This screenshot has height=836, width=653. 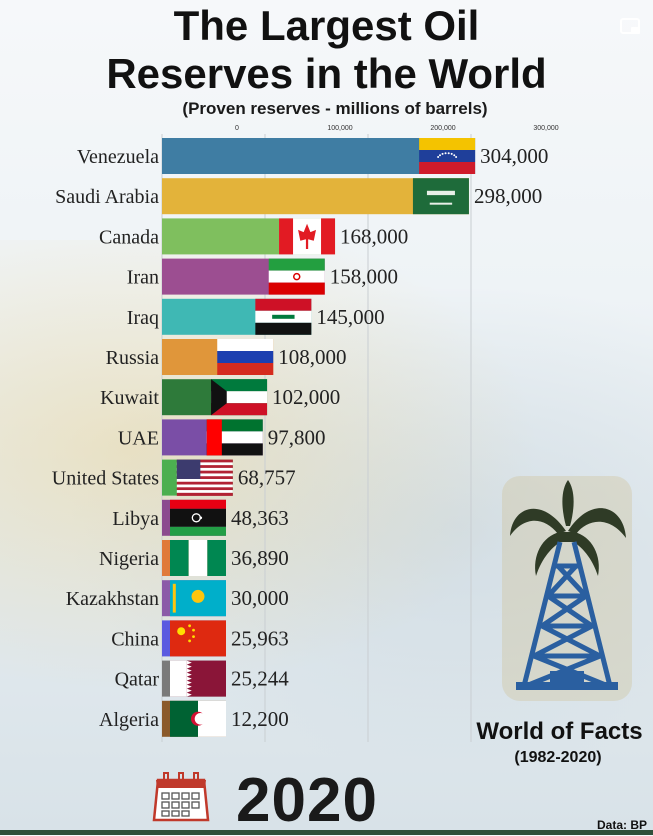 What do you see at coordinates (508, 196) in the screenshot?
I see `value-label: 298,000` at bounding box center [508, 196].